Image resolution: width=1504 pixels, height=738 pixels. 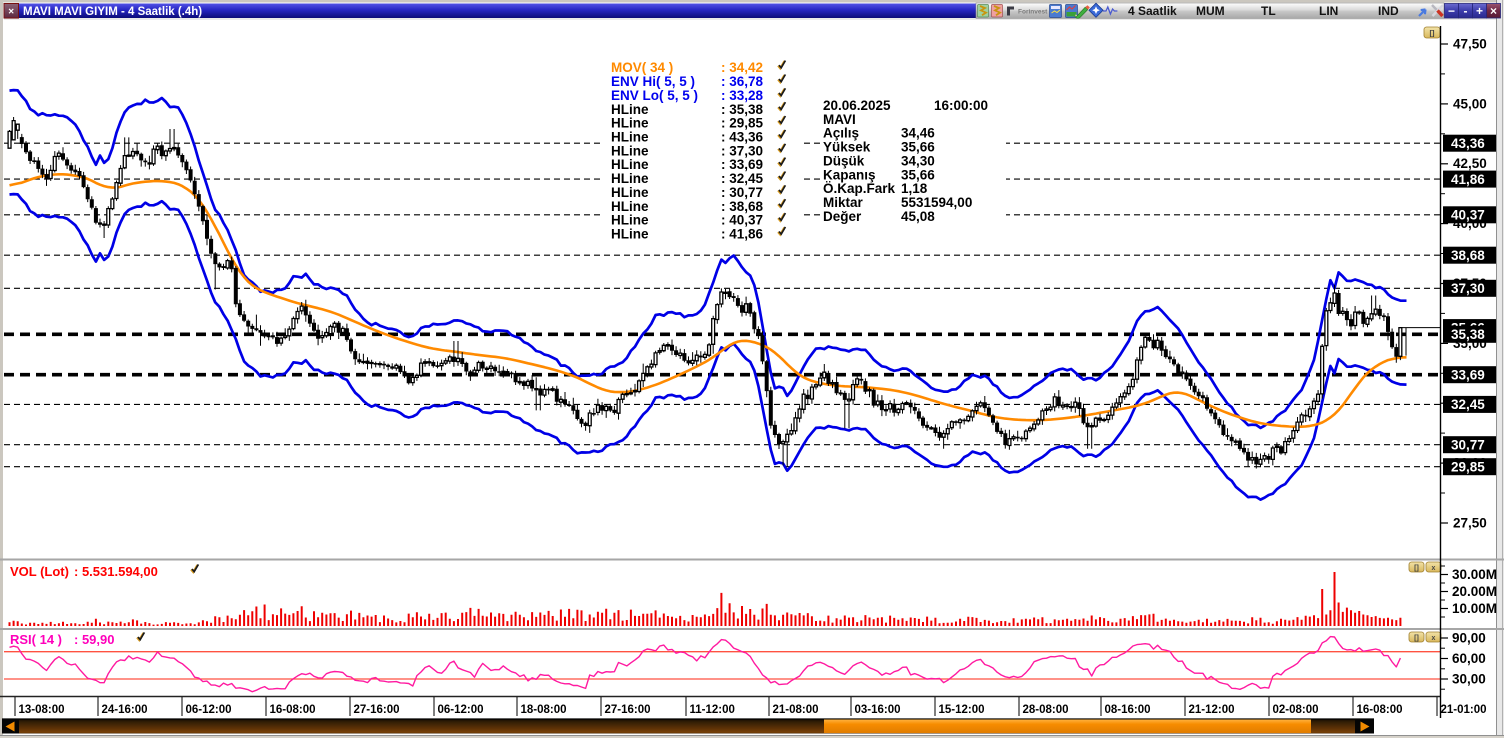 What do you see at coordinates (842, 216) in the screenshot?
I see `svg-text: Değer` at bounding box center [842, 216].